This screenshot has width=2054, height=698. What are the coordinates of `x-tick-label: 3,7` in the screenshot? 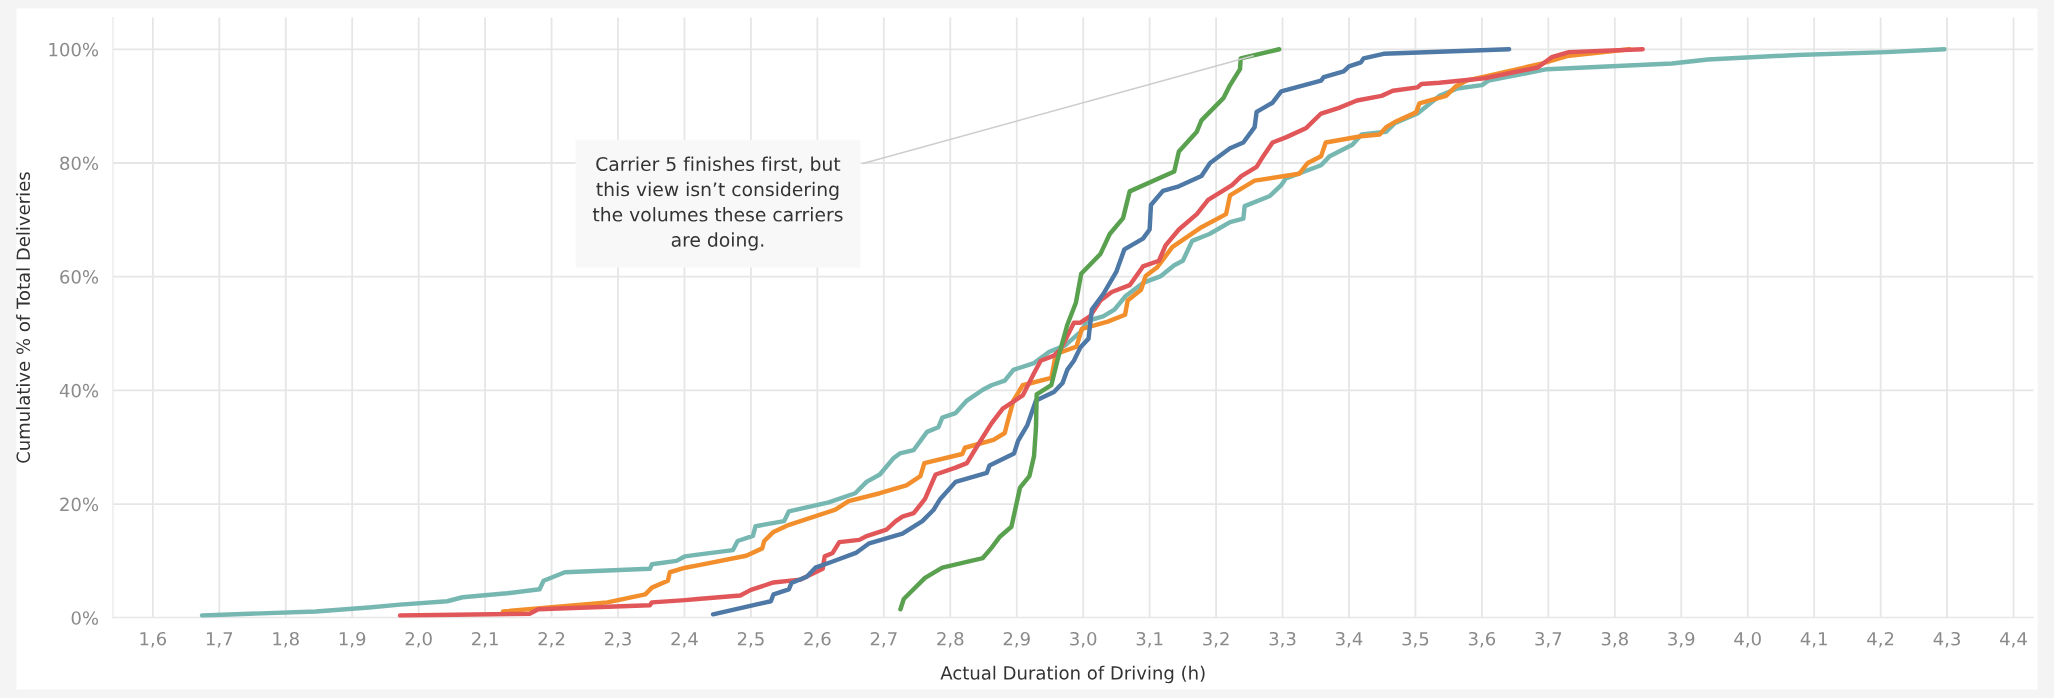 It's located at (1548, 639).